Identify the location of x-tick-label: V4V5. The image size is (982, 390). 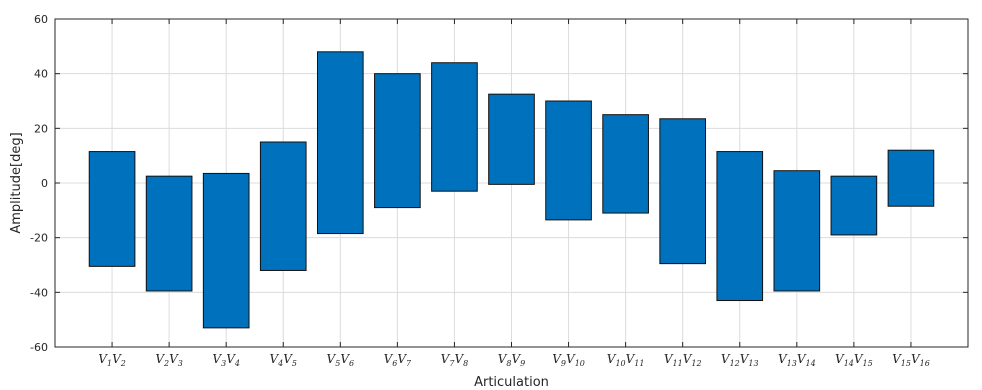
(283, 360).